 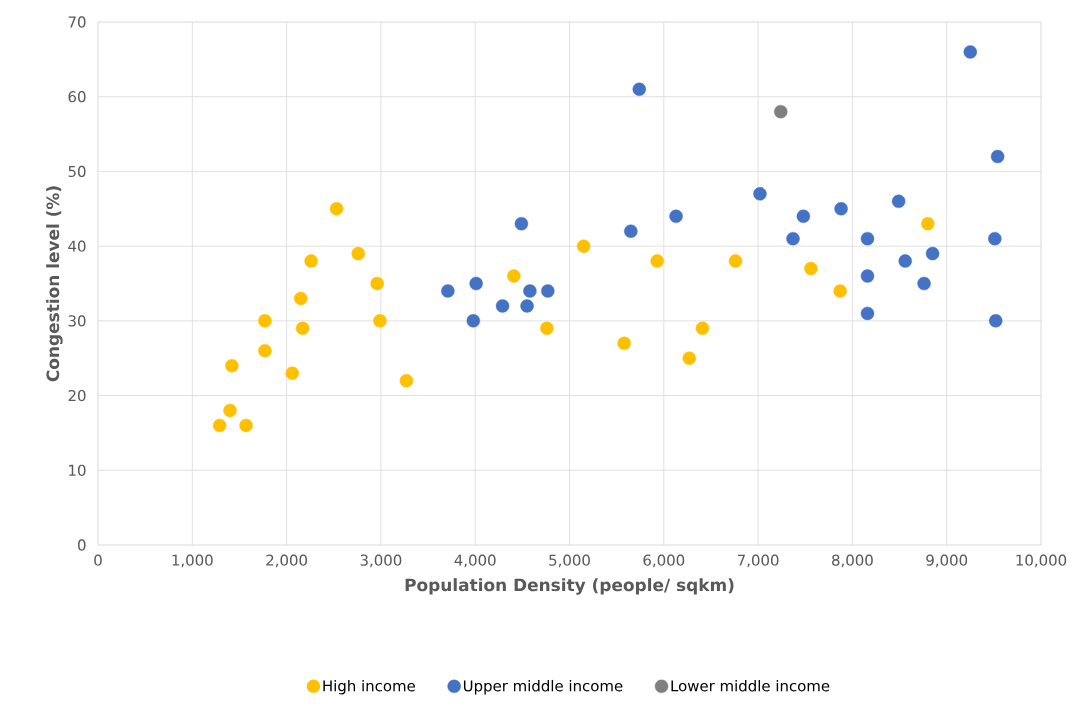 What do you see at coordinates (77, 171) in the screenshot?
I see `y-tick-label: 50` at bounding box center [77, 171].